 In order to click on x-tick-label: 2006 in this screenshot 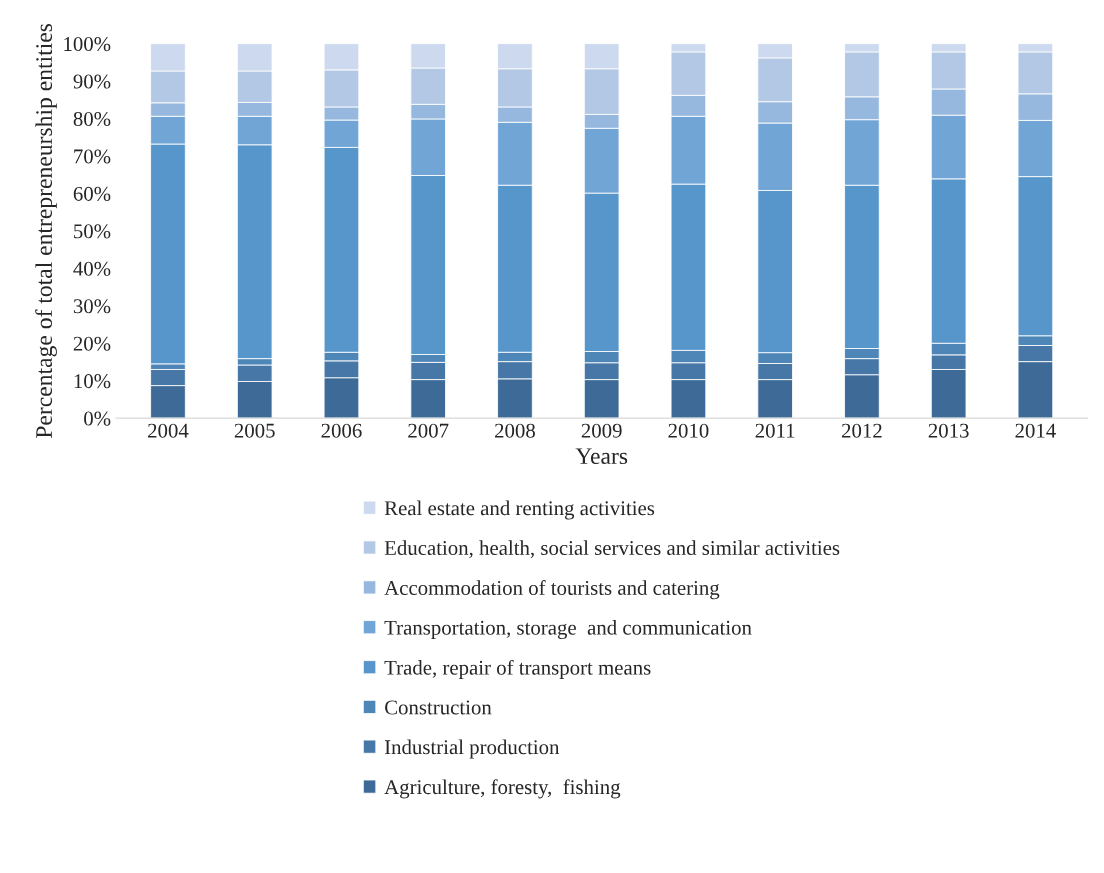, I will do `click(341, 430)`.